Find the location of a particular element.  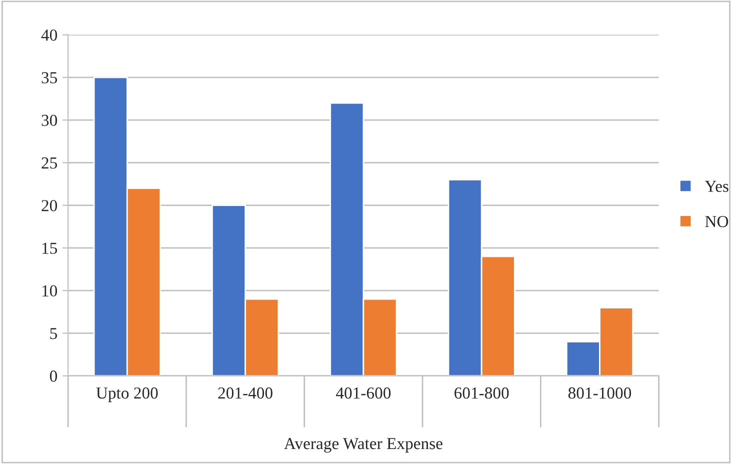

legend-label: Yes is located at coordinates (716, 186).